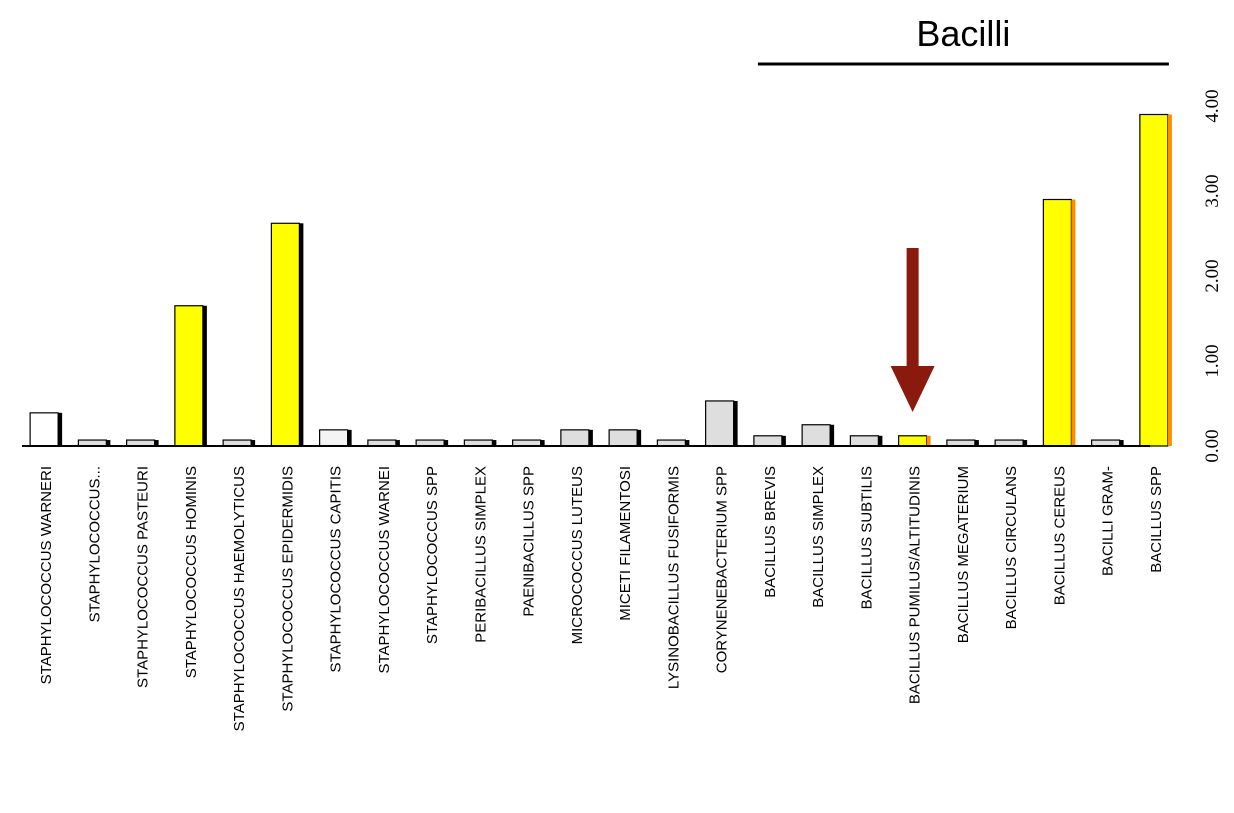  I want to click on x-tick-label: BACILLUS CEREUS, so click(1059, 535).